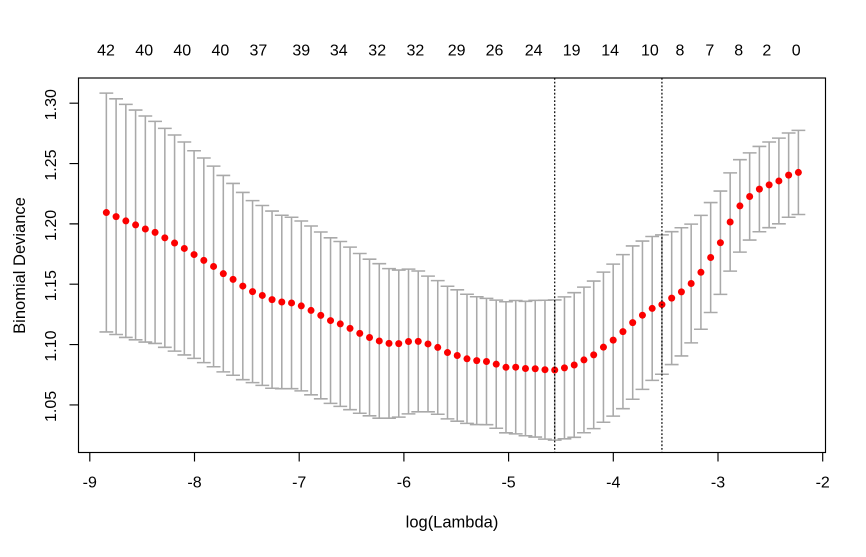 The width and height of the screenshot is (866, 557). Describe the element at coordinates (796, 51) in the screenshot. I see `svg-text: 0` at that location.